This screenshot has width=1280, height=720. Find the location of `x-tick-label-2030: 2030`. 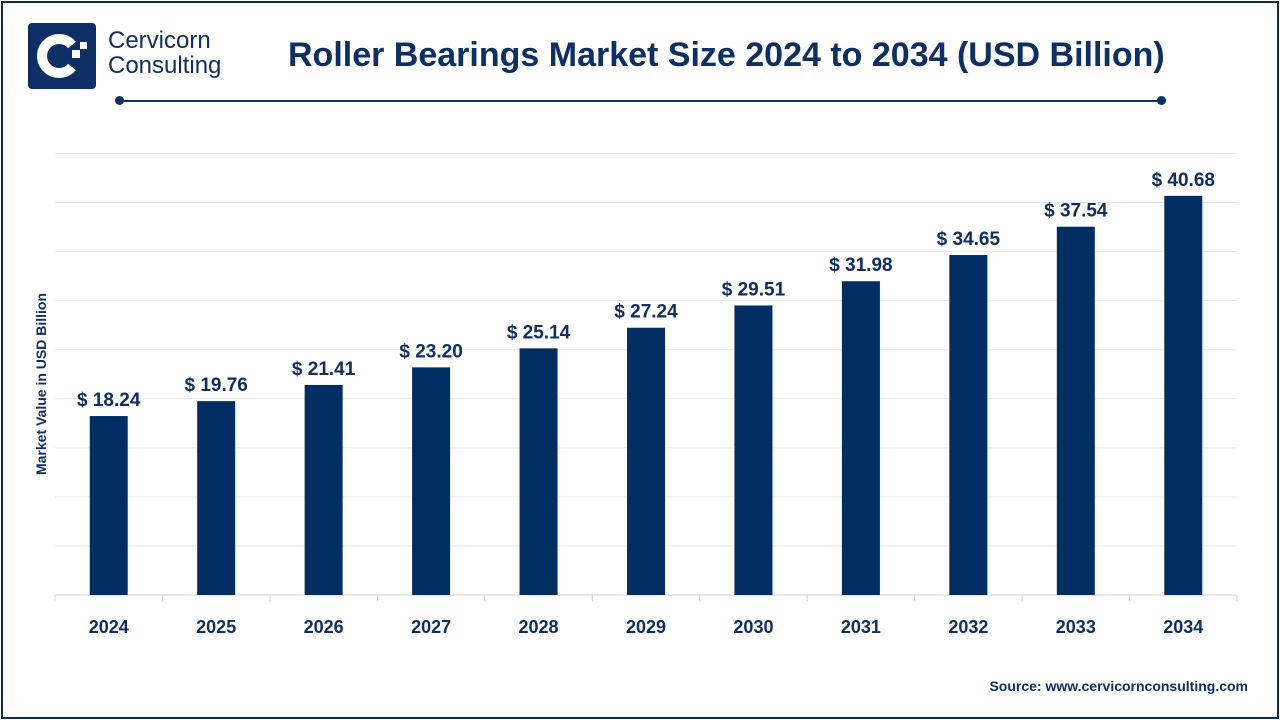

x-tick-label-2030: 2030 is located at coordinates (753, 627).